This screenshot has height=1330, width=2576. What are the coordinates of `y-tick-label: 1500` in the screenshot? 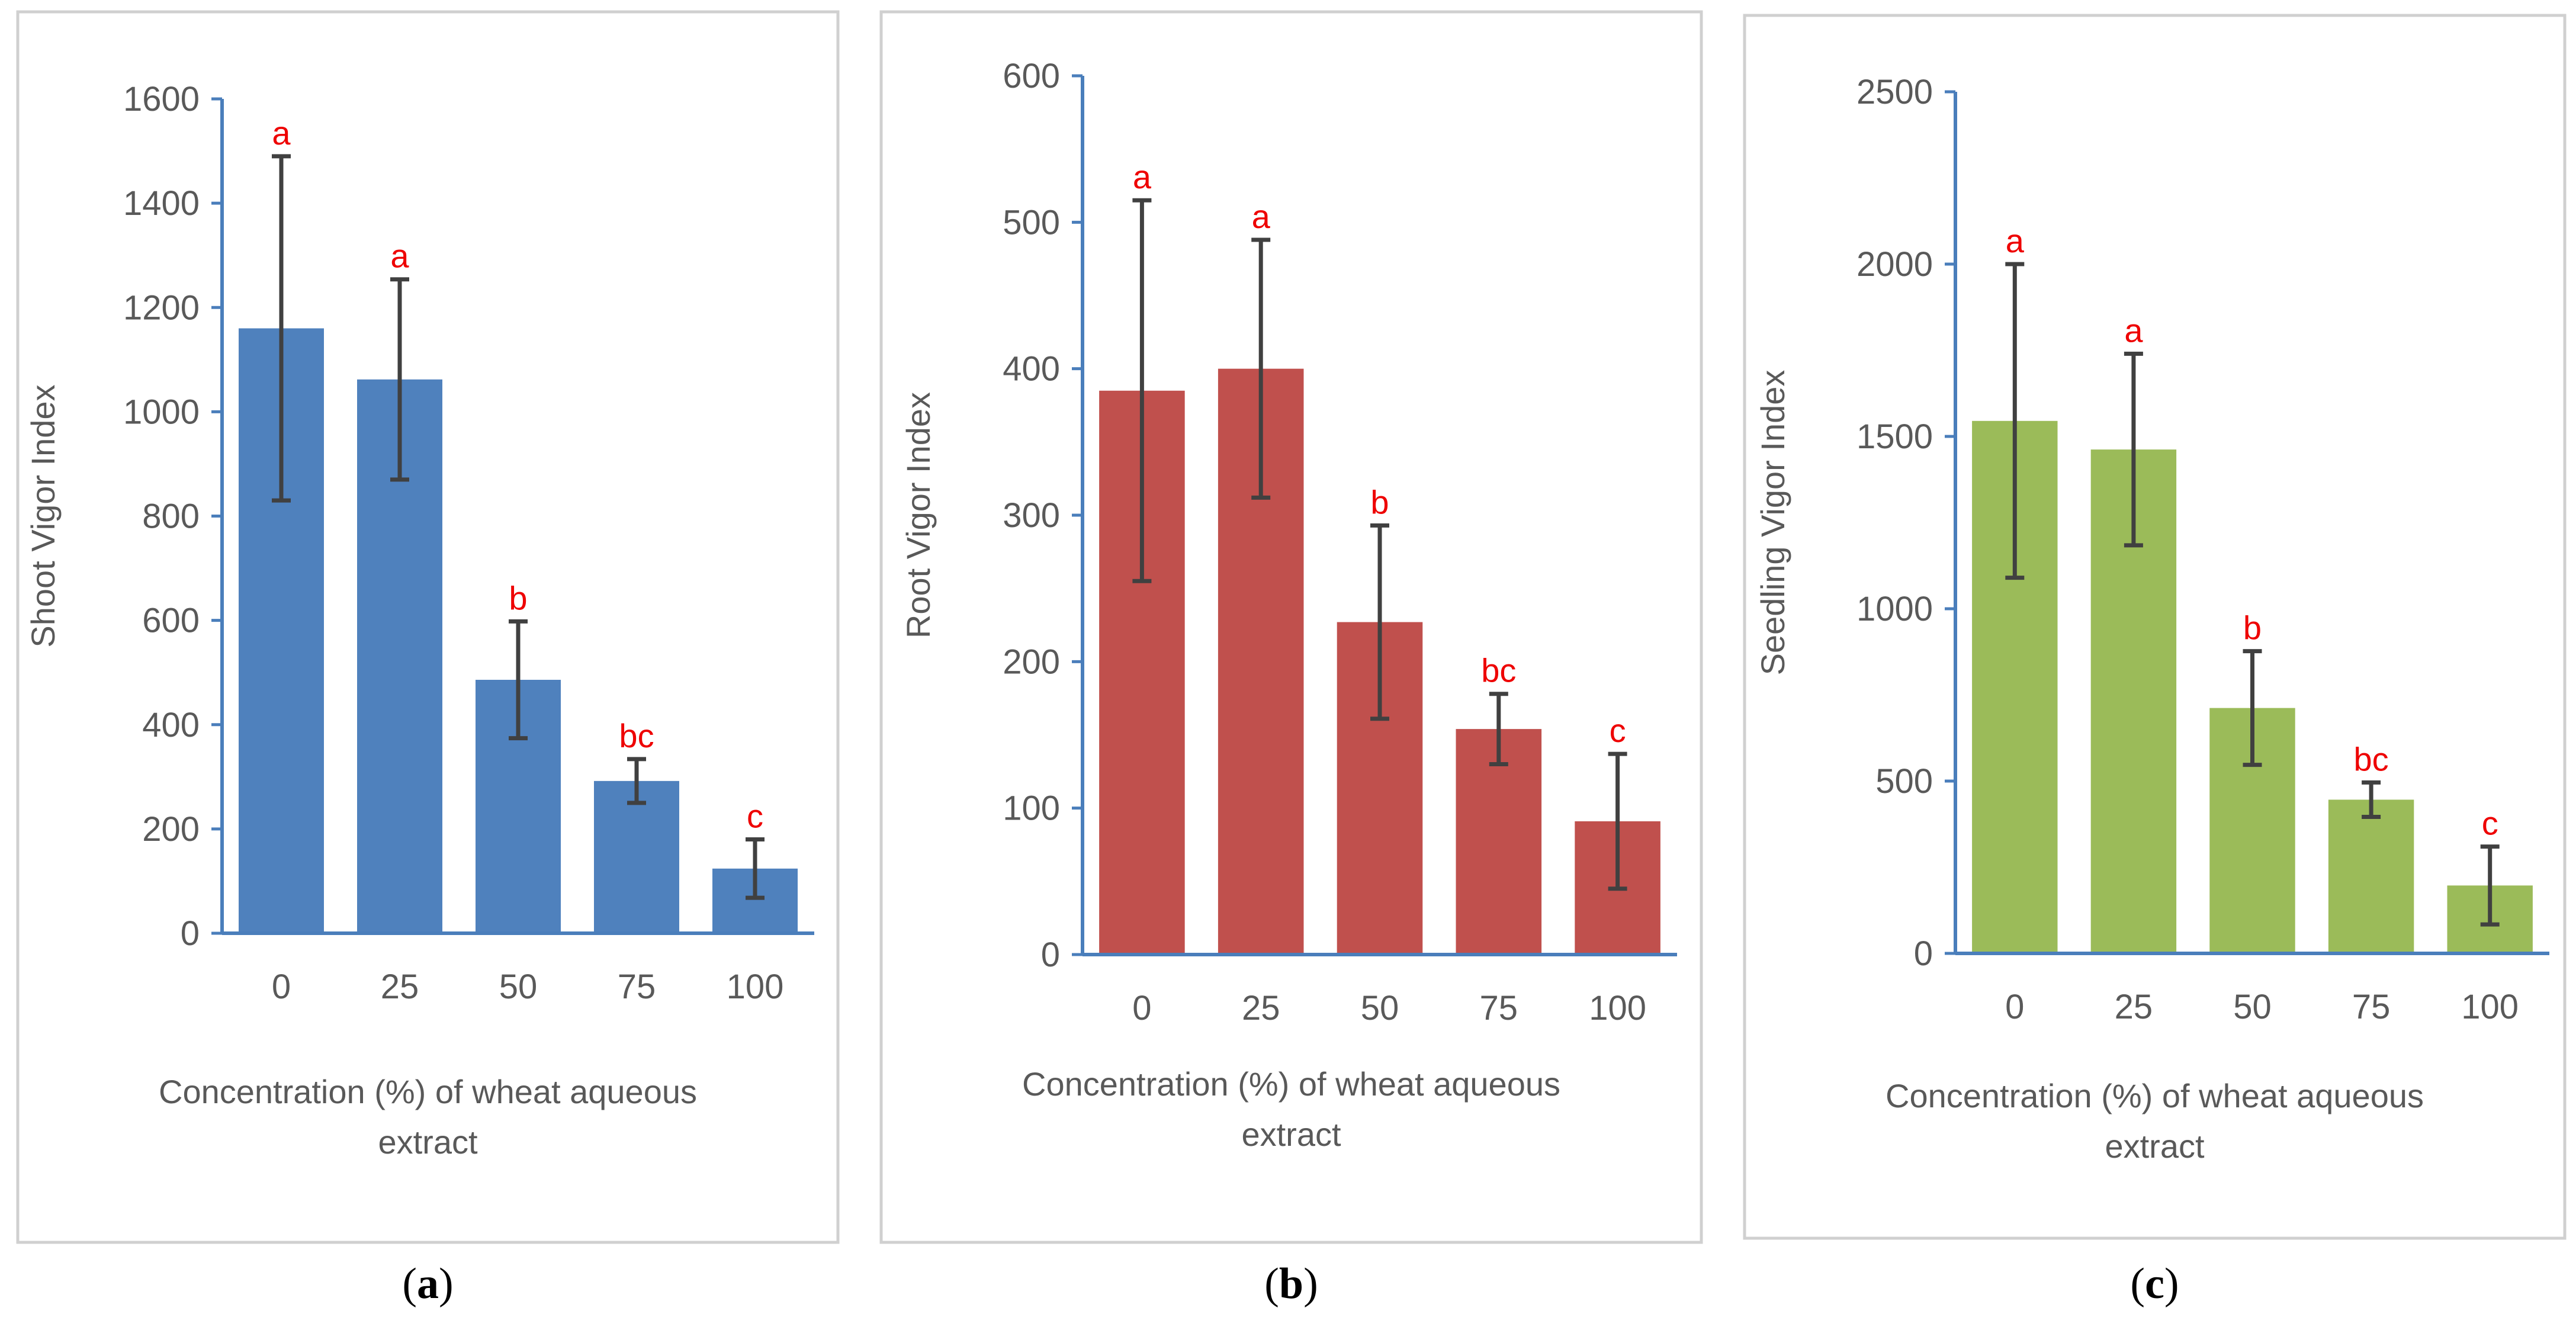 It's located at (1894, 436).